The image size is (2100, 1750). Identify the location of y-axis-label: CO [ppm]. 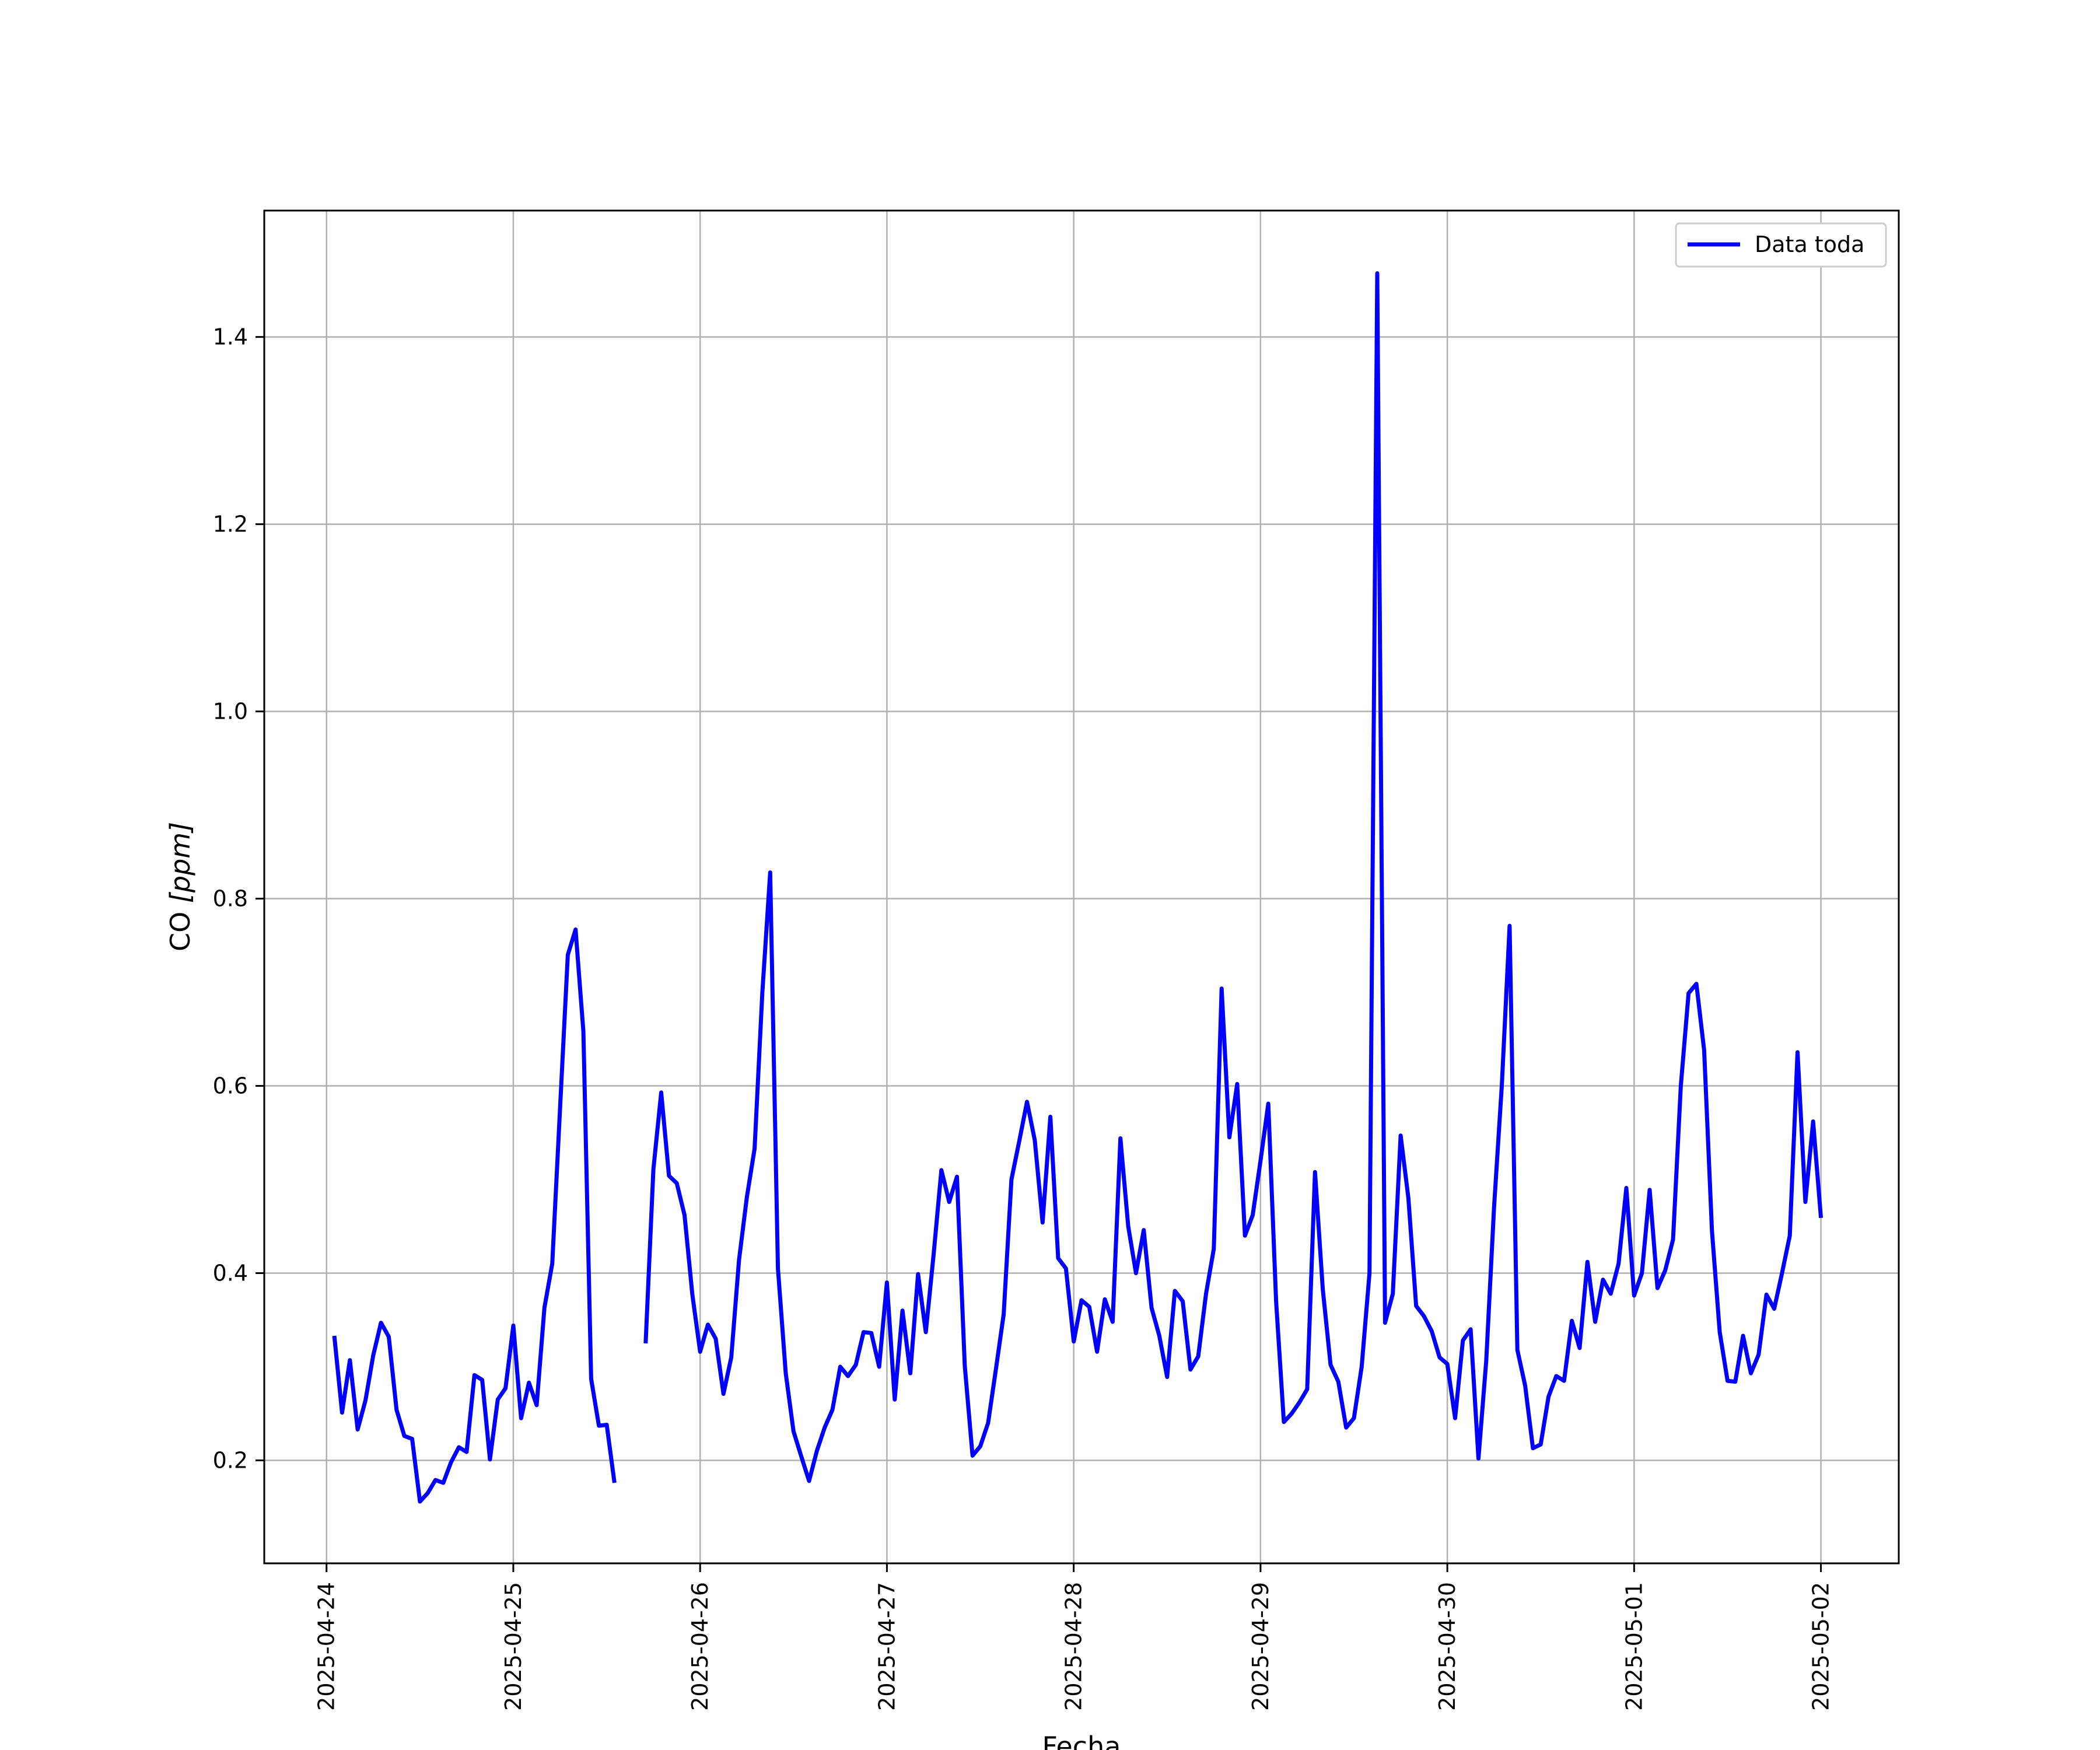
(180, 886).